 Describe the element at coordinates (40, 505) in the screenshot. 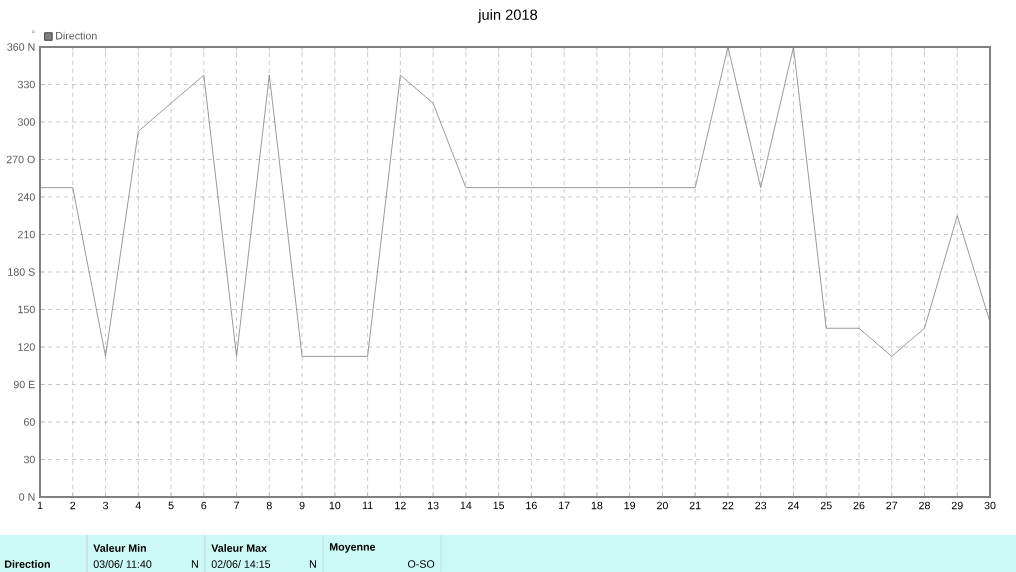

I see `x-tick-label: 1` at that location.